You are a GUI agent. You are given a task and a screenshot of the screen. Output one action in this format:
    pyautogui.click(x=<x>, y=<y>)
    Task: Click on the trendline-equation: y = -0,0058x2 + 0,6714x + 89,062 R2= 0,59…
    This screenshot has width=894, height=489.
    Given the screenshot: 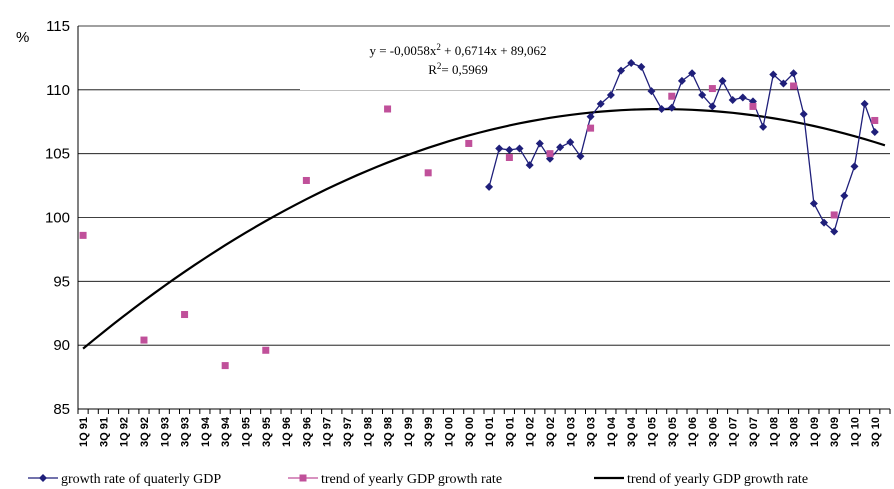 What is the action you would take?
    pyautogui.click(x=457, y=59)
    